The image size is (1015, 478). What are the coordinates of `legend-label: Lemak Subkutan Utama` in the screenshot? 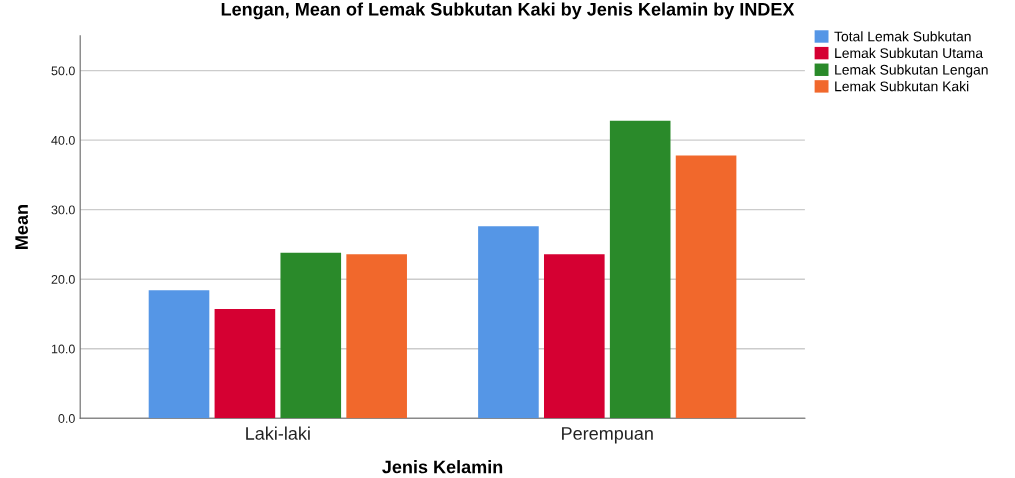 It's located at (909, 53).